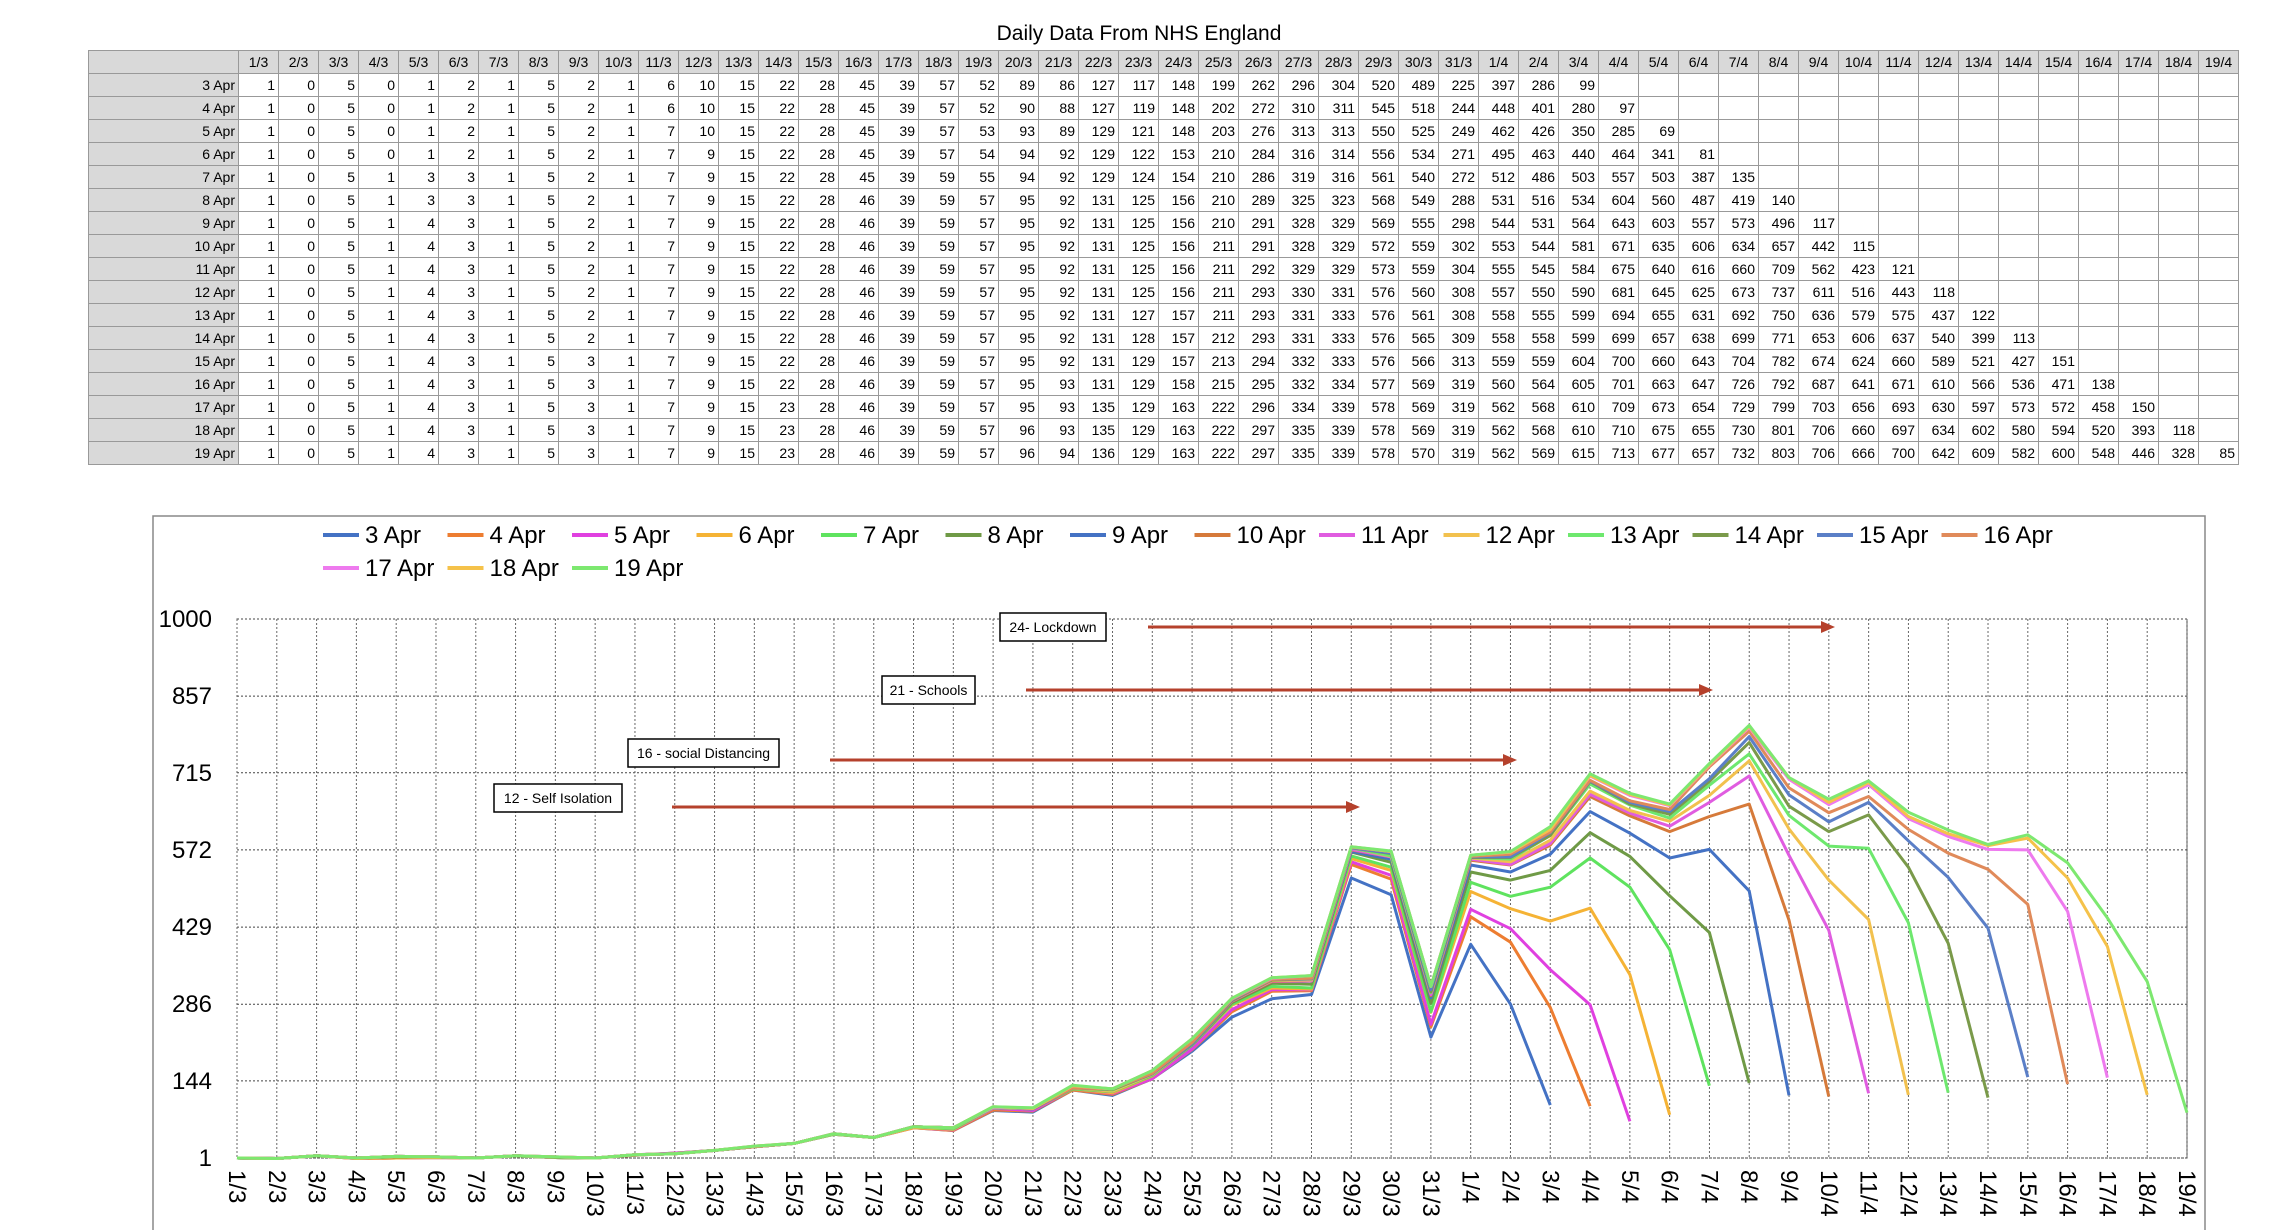  What do you see at coordinates (858, 269) in the screenshot?
I see `data-cell: 46` at bounding box center [858, 269].